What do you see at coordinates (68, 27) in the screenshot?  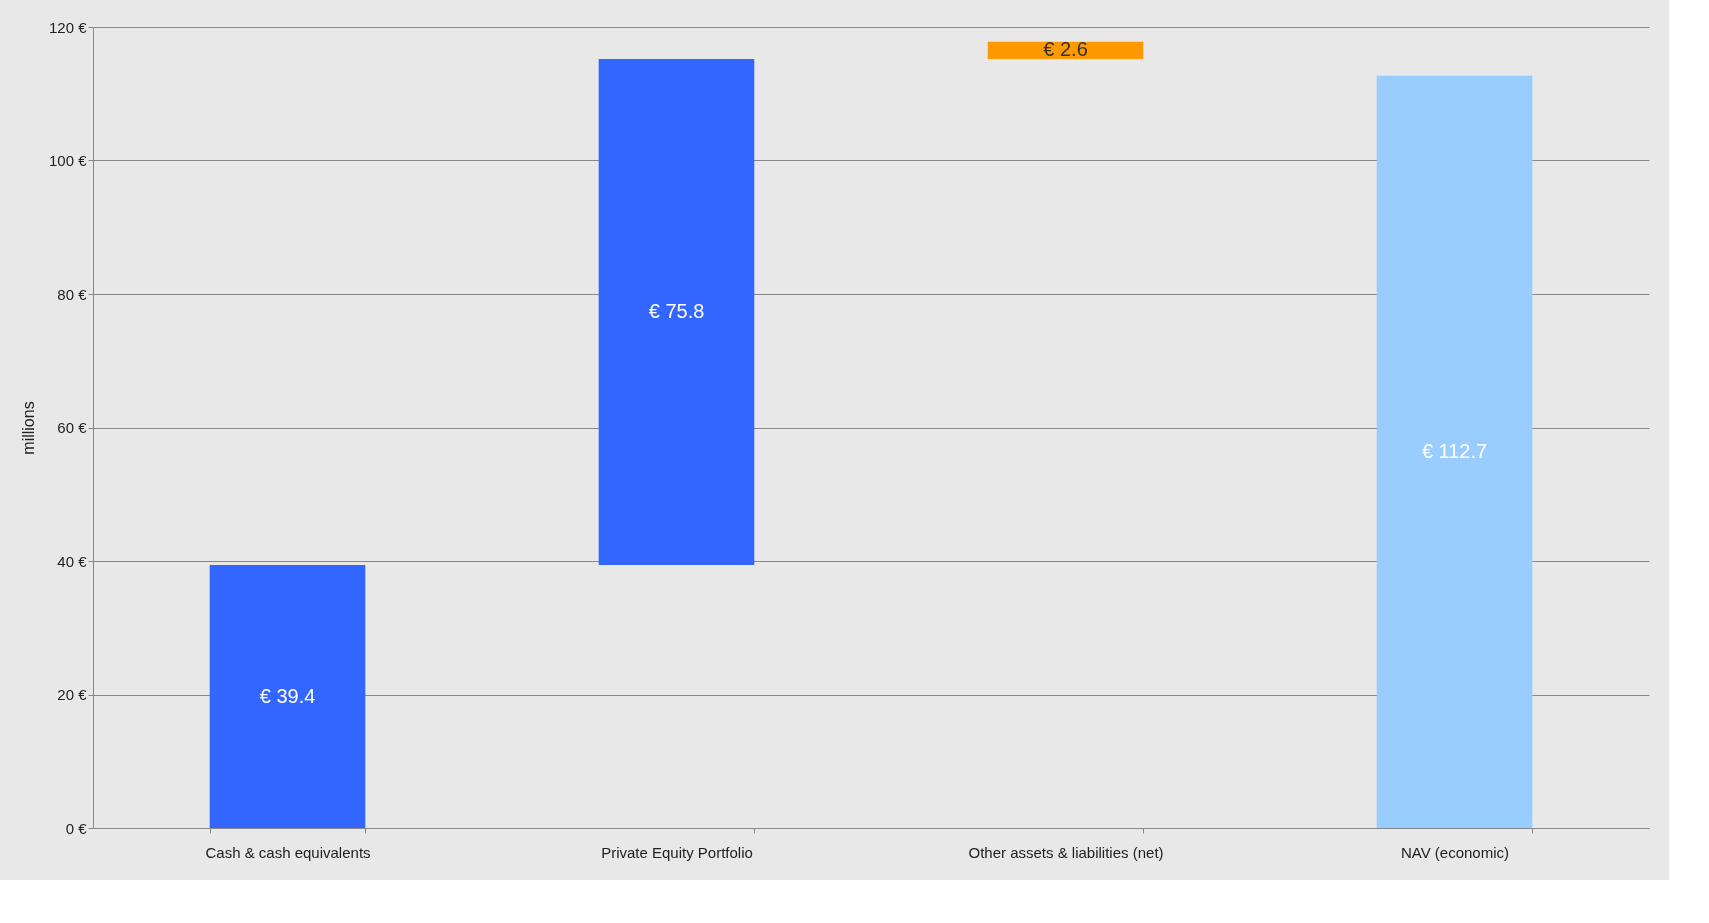 I see `y-tick-label: 120 €` at bounding box center [68, 27].